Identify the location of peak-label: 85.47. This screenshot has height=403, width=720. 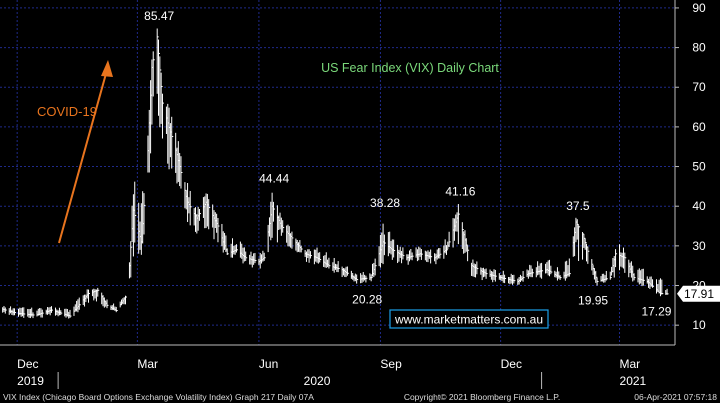
(159, 16).